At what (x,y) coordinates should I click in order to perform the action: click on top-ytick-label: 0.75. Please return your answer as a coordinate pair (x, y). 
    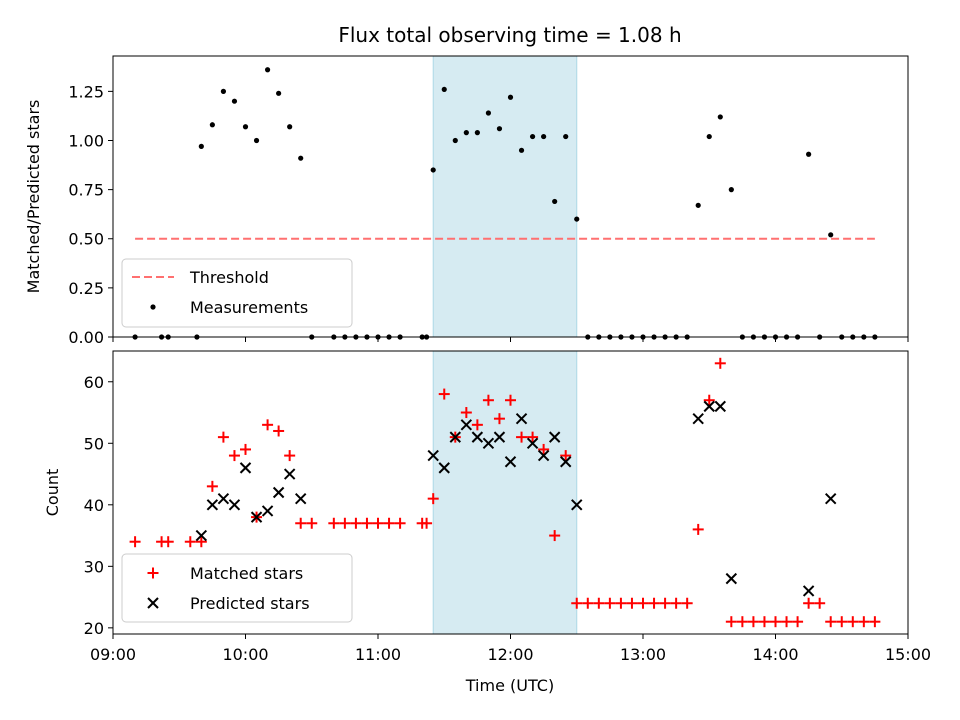
    Looking at the image, I should click on (86, 190).